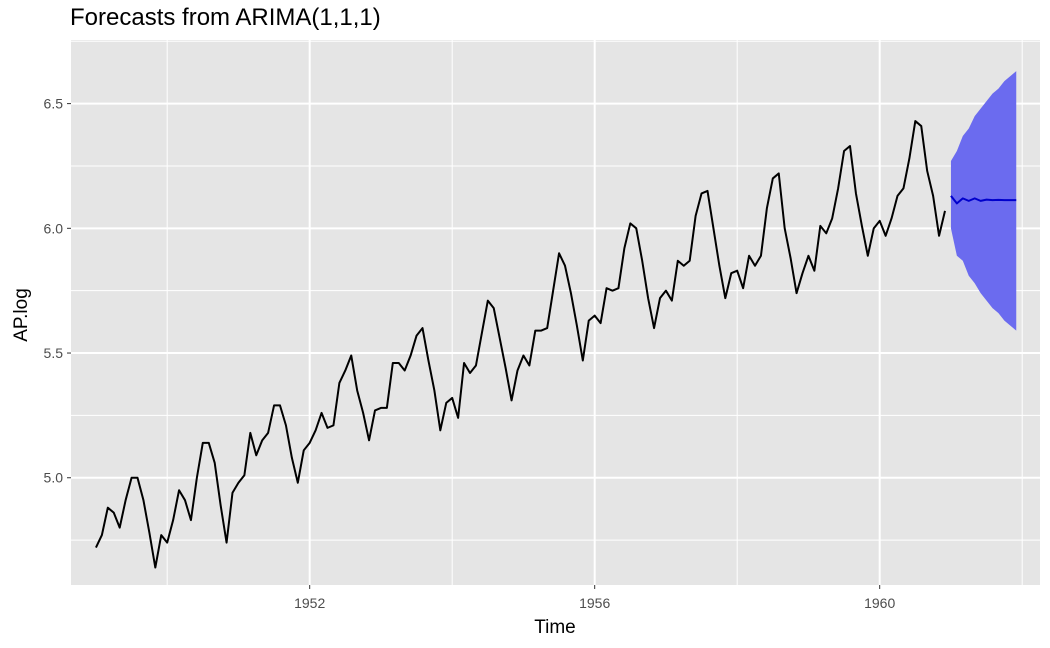 The image size is (1050, 648). What do you see at coordinates (879, 603) in the screenshot?
I see `x-tick-label: 1960` at bounding box center [879, 603].